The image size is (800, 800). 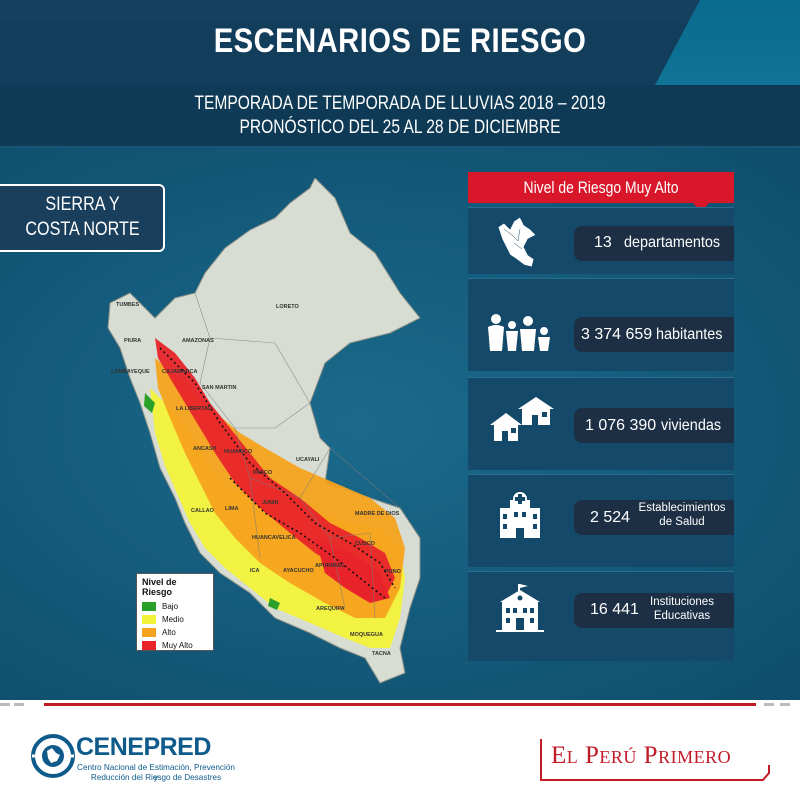 What do you see at coordinates (82, 229) in the screenshot?
I see `region-label-line2: COSTA NORTE` at bounding box center [82, 229].